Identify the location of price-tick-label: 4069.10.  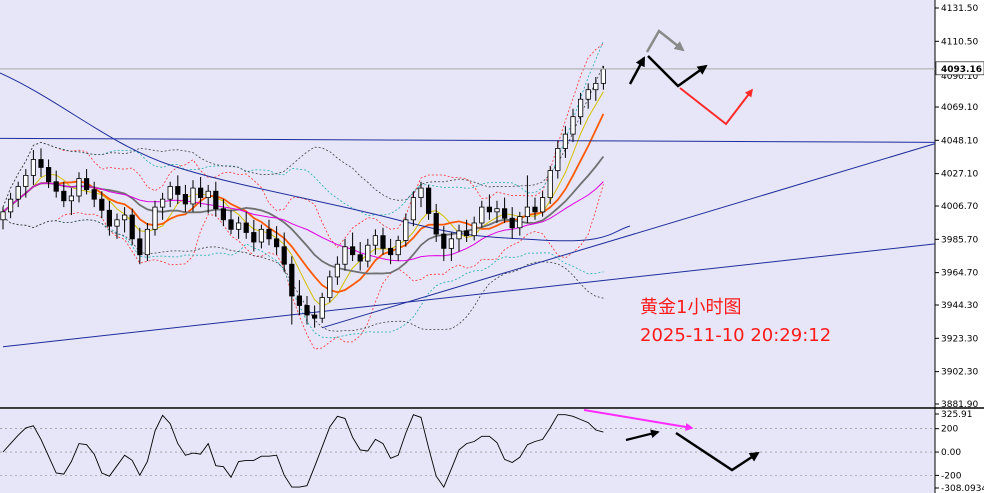
(959, 108).